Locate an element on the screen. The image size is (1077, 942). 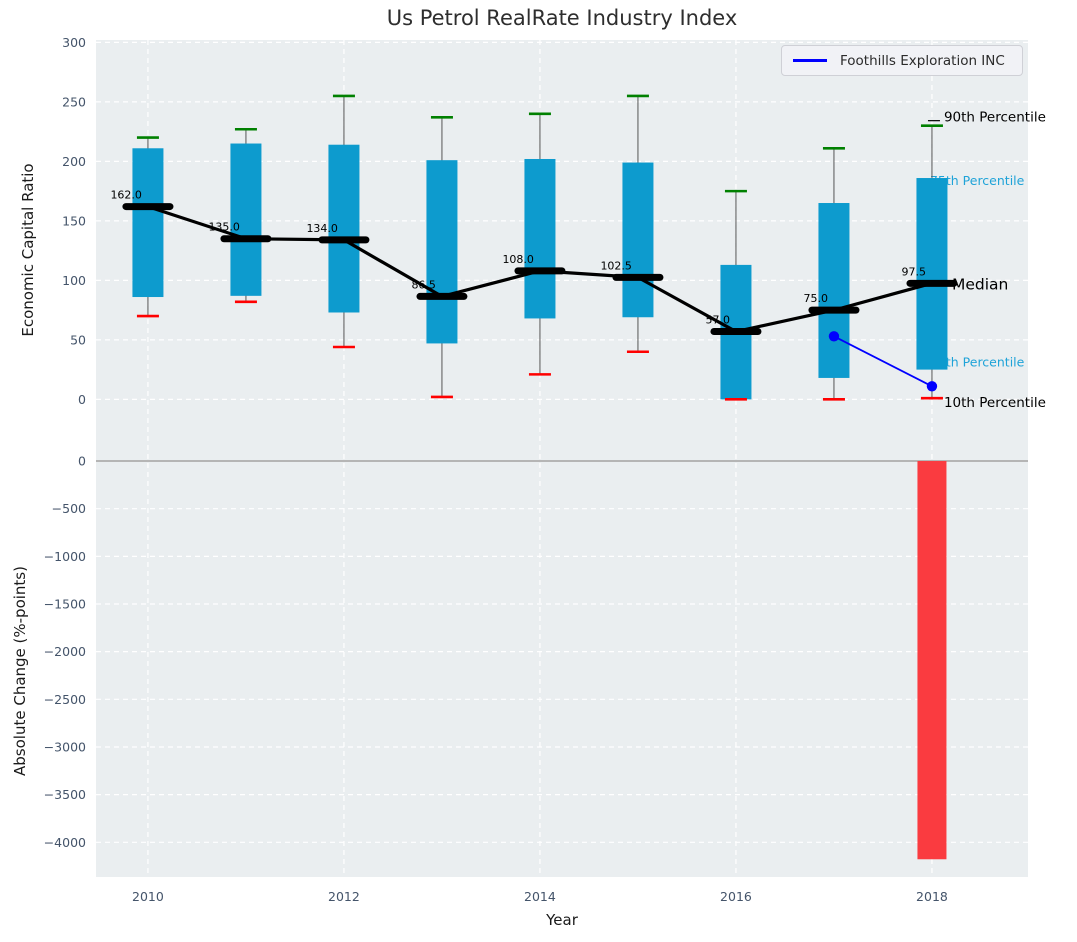
top-y-tick-label: 0 is located at coordinates (82, 399).